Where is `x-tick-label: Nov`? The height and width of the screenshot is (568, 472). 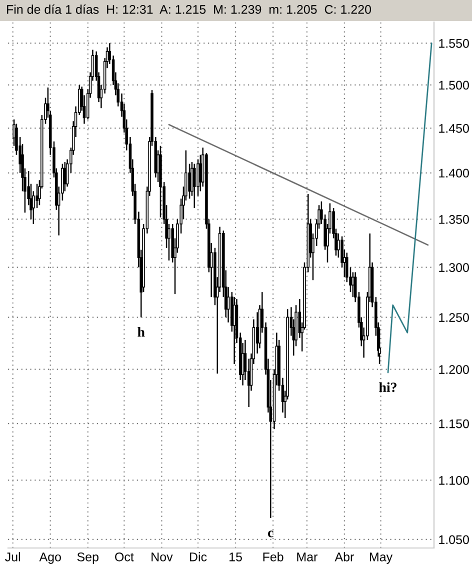 x-tick-label: Nov is located at coordinates (162, 557).